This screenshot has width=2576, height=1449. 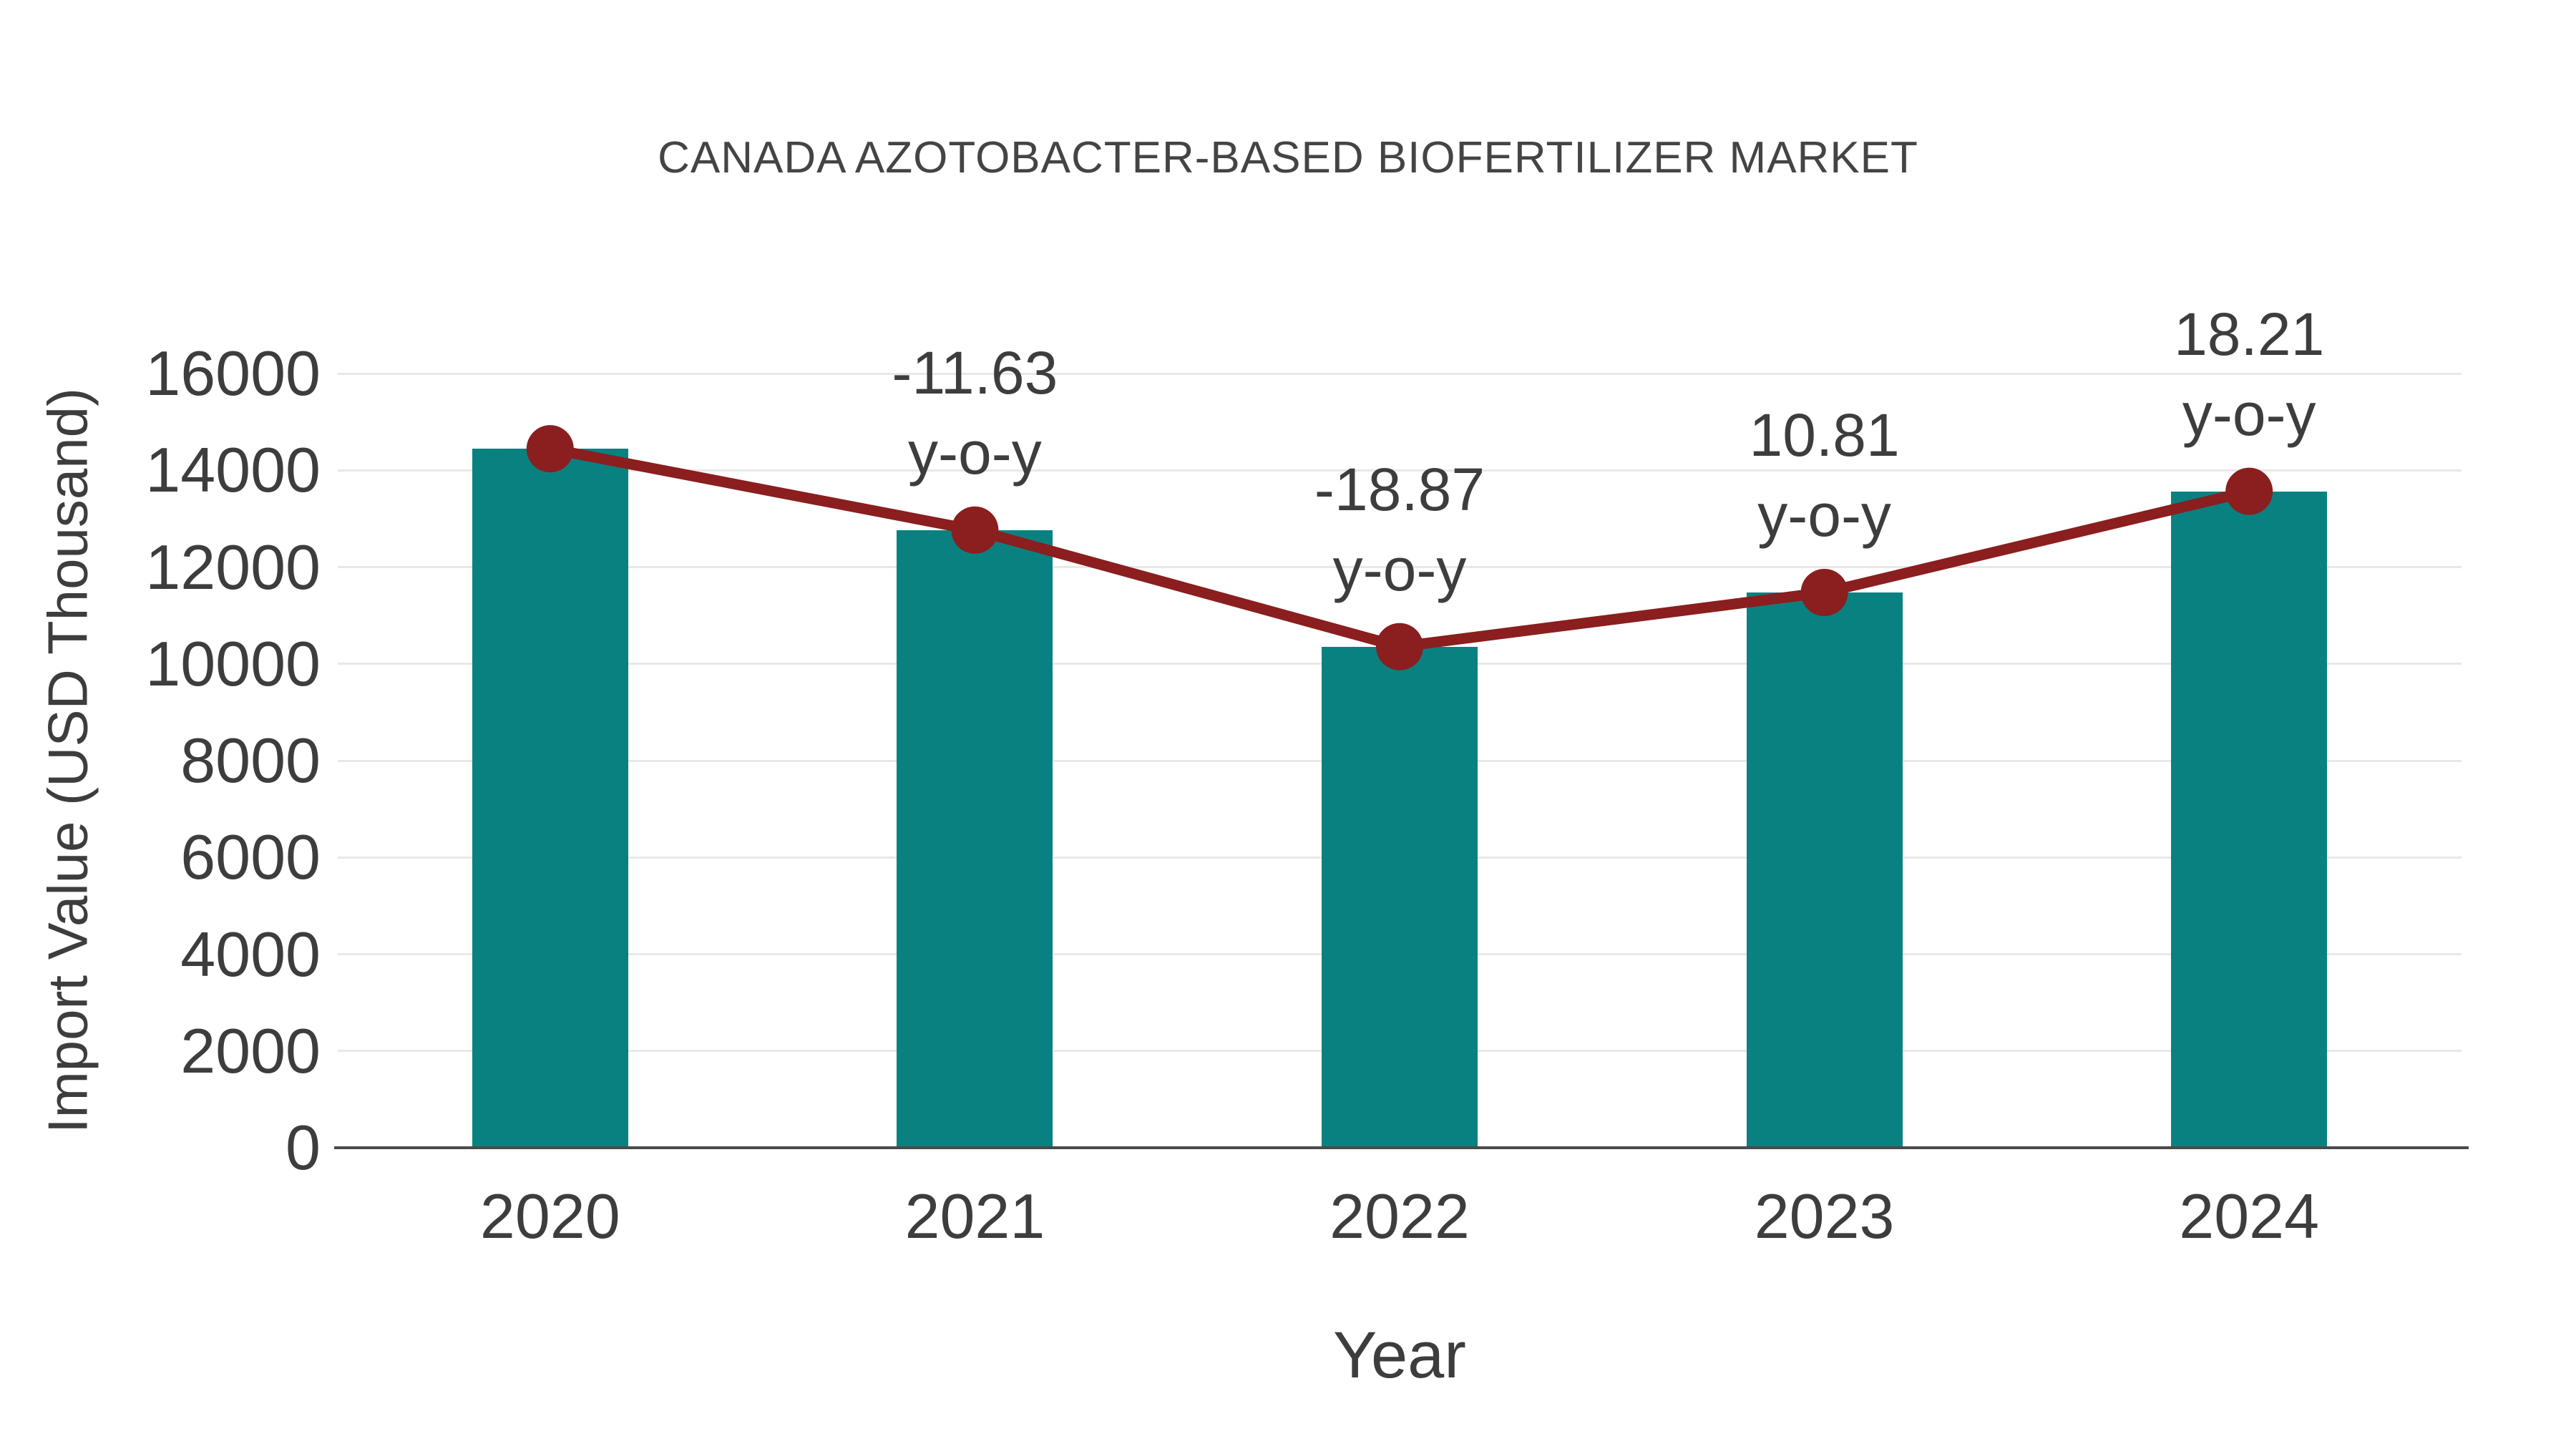 What do you see at coordinates (233, 470) in the screenshot?
I see `y-tick-label-14000: 14000` at bounding box center [233, 470].